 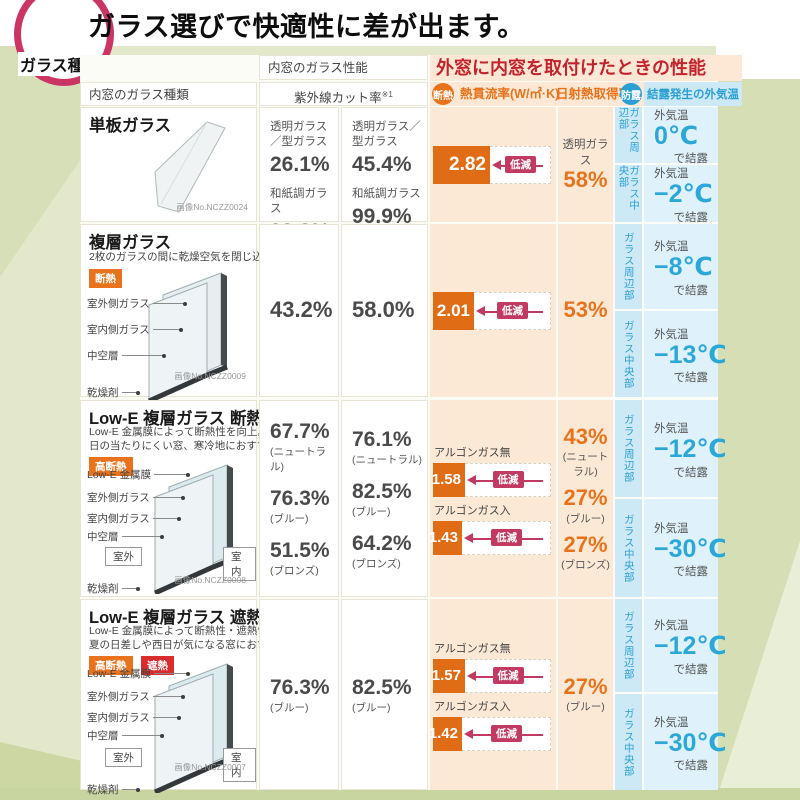 I want to click on background-shape, so click(x=400, y=794).